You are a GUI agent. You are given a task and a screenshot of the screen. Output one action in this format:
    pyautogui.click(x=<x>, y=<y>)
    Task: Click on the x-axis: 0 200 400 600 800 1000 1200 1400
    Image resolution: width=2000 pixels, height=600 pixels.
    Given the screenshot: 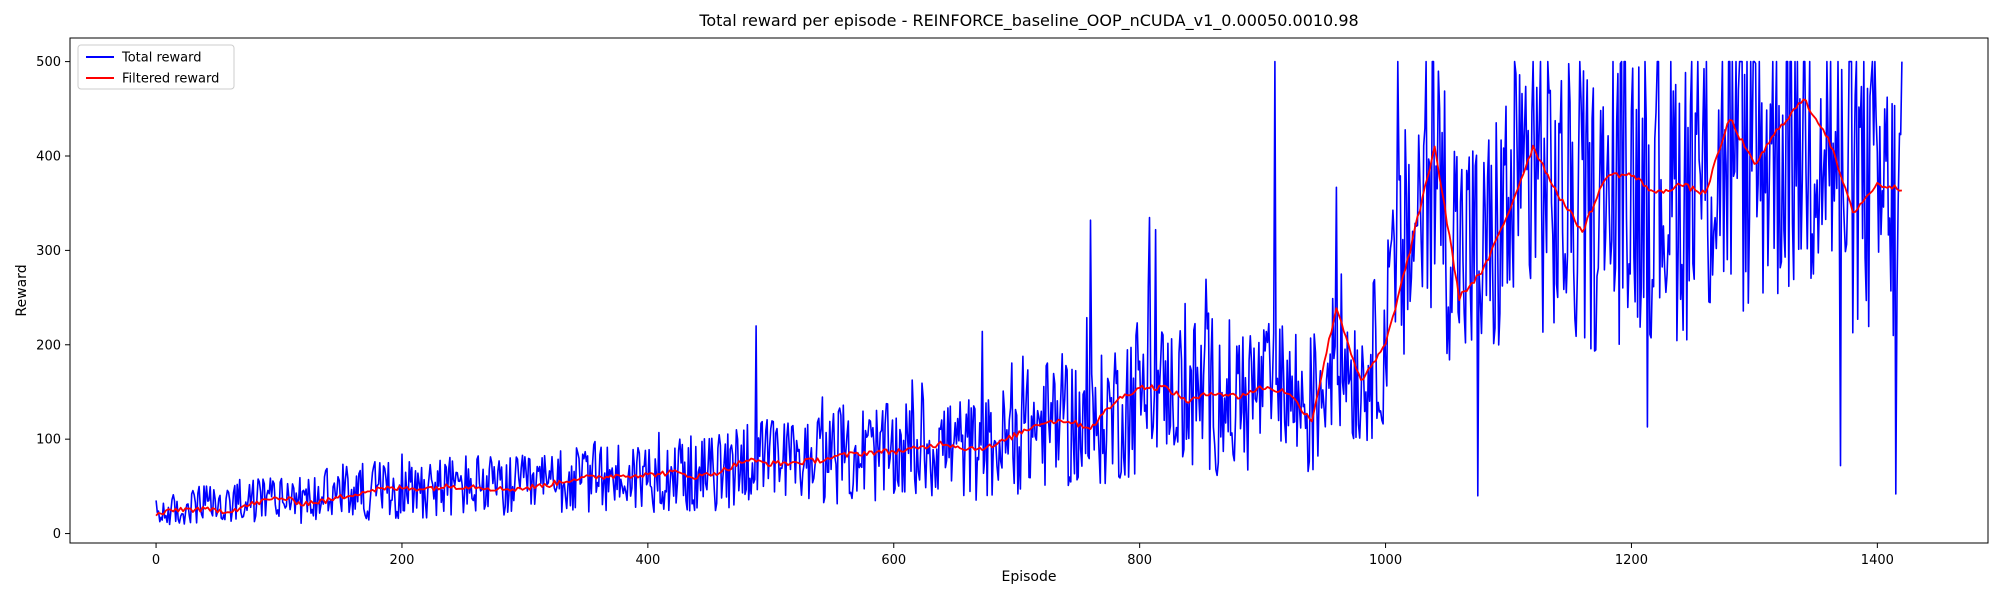 What is the action you would take?
    pyautogui.click(x=1023, y=555)
    